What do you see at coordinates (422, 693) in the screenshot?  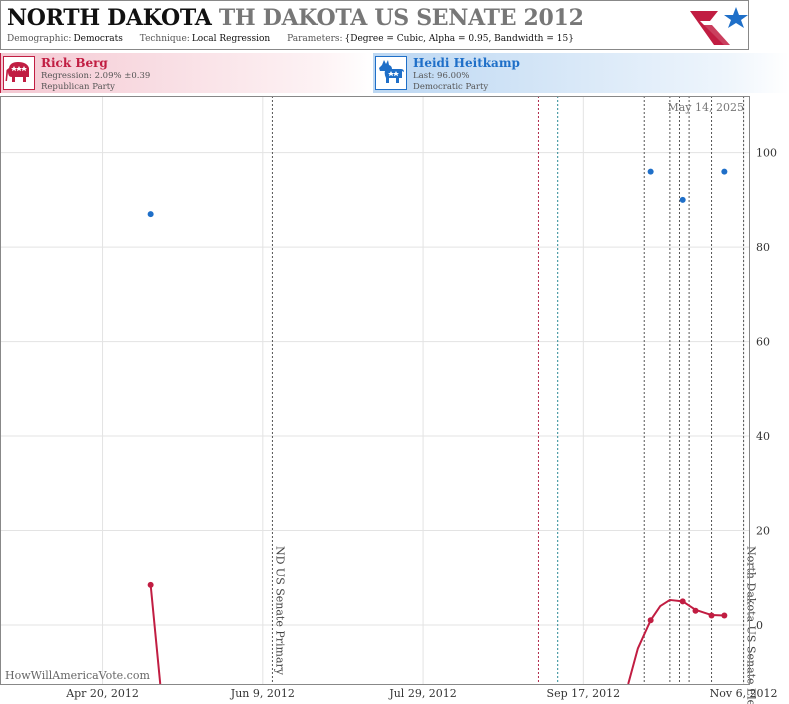 I see `x-tick-label: Jul 29, 2012` at bounding box center [422, 693].